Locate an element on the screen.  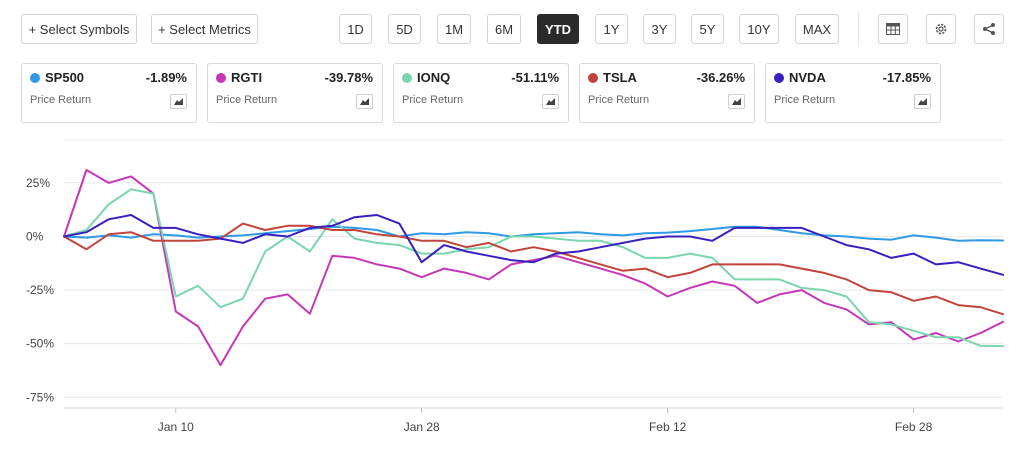
y-tick-label: 0% is located at coordinates (35, 236).